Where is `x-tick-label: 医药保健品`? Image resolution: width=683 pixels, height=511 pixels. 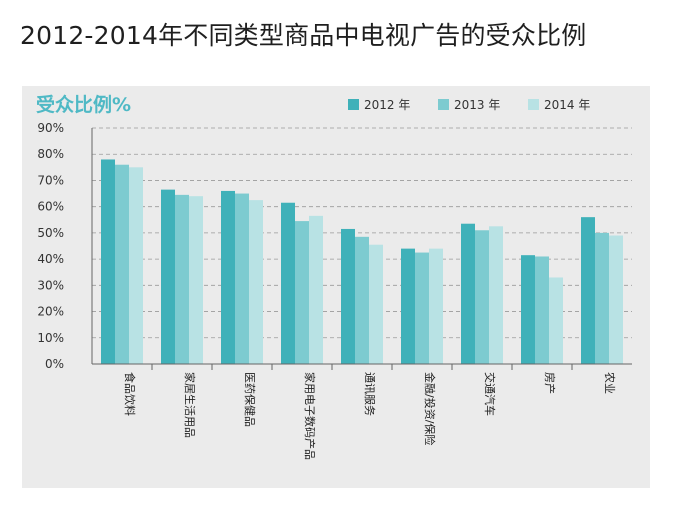 x-tick-label: 医药保健品 is located at coordinates (250, 399).